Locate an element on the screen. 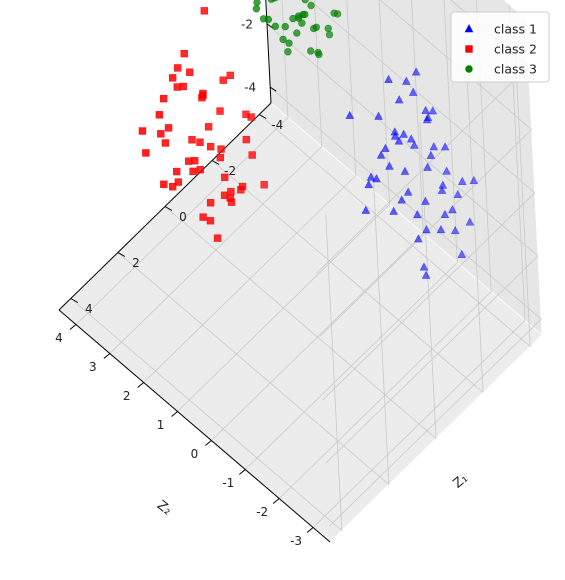  legend: class 1 class 2 class 3 is located at coordinates (500, 47).